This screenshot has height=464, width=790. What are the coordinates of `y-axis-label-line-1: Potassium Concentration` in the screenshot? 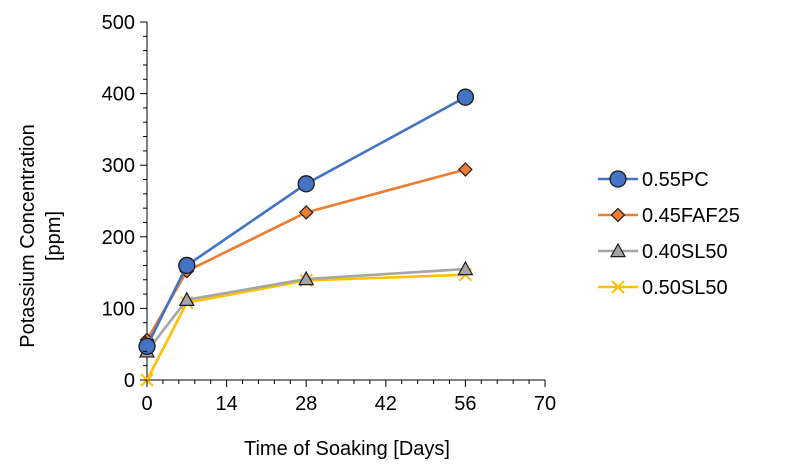 It's located at (28, 235).